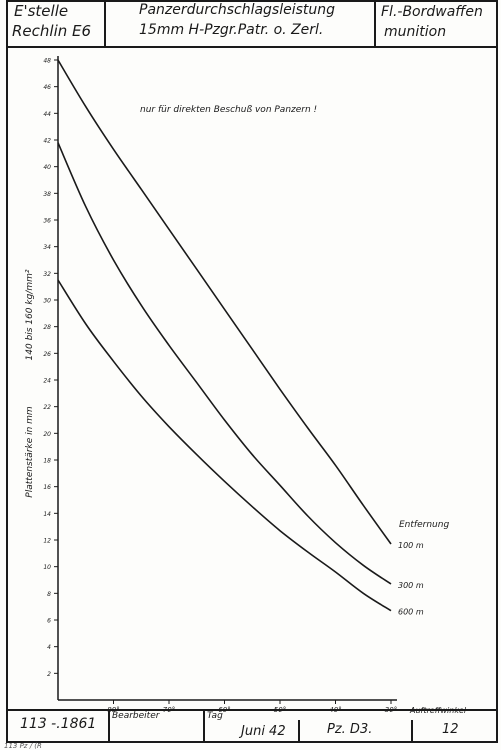 The width and height of the screenshot is (501, 750). I want to click on body-left-rule, so click(7, 378).